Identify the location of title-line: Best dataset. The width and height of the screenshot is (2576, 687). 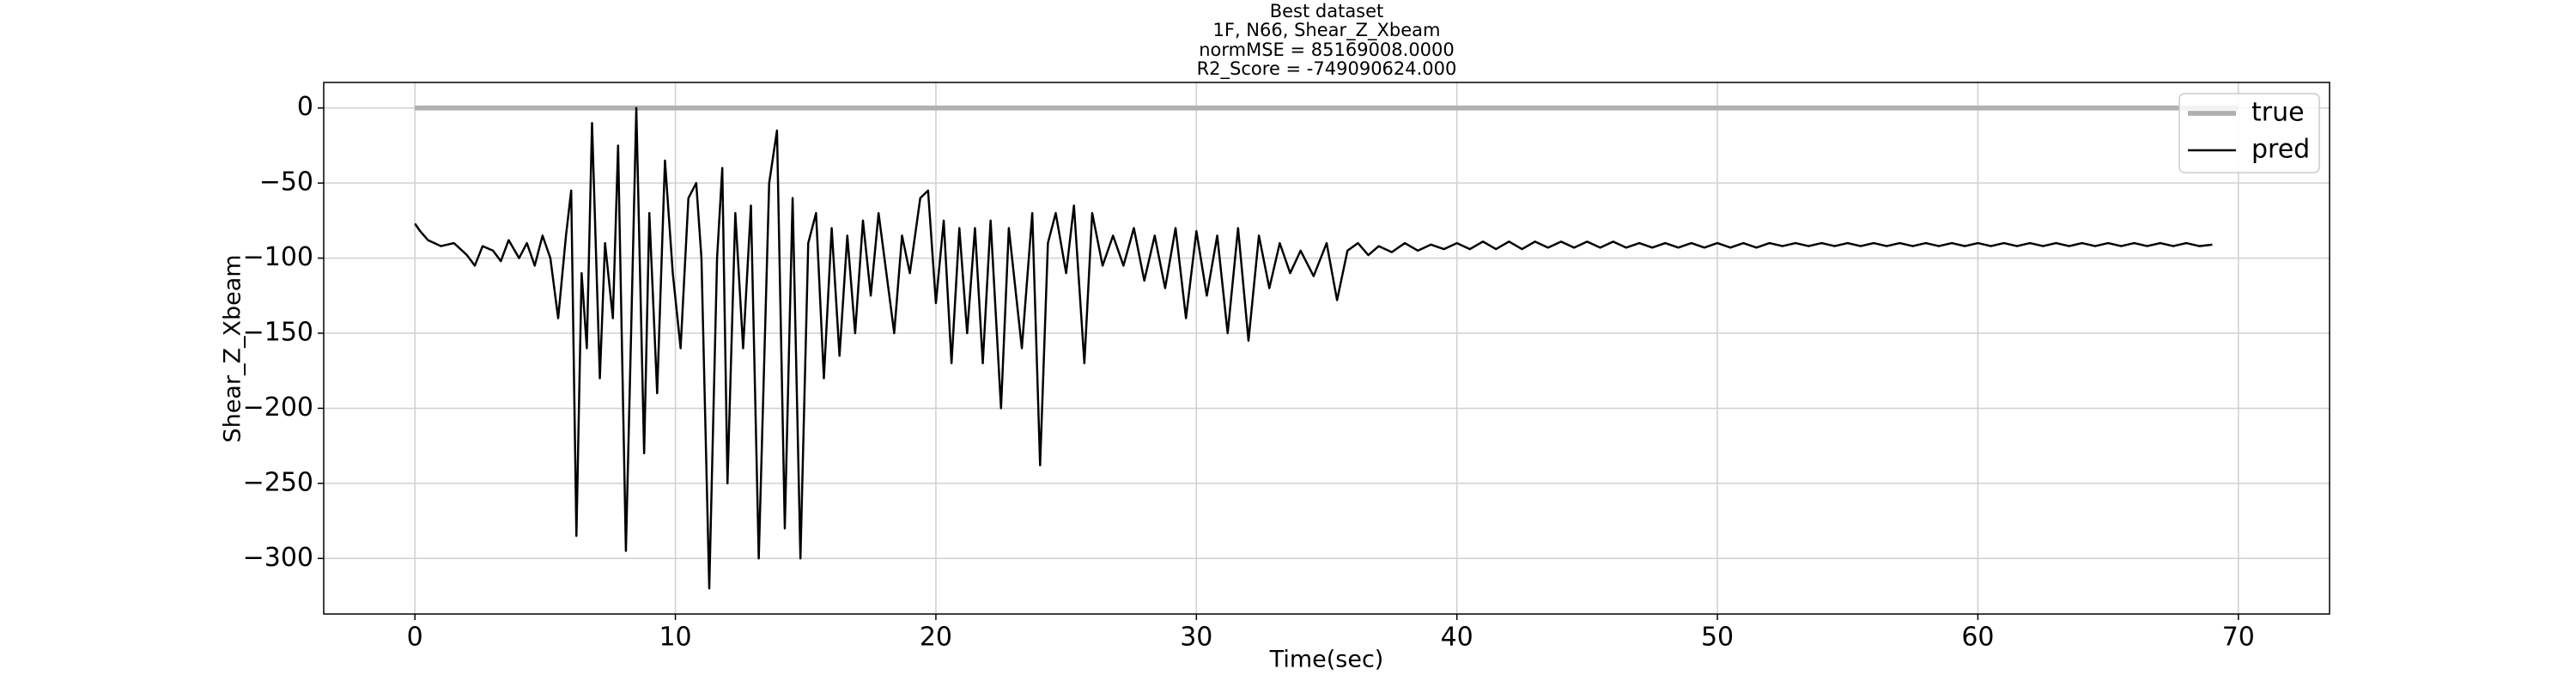
(1327, 11).